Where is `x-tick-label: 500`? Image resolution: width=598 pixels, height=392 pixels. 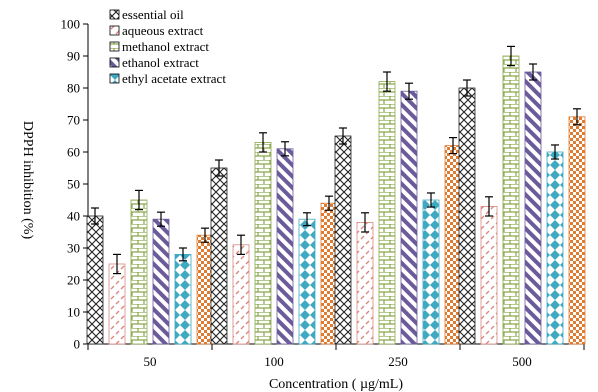 x-tick-label: 500 is located at coordinates (522, 361).